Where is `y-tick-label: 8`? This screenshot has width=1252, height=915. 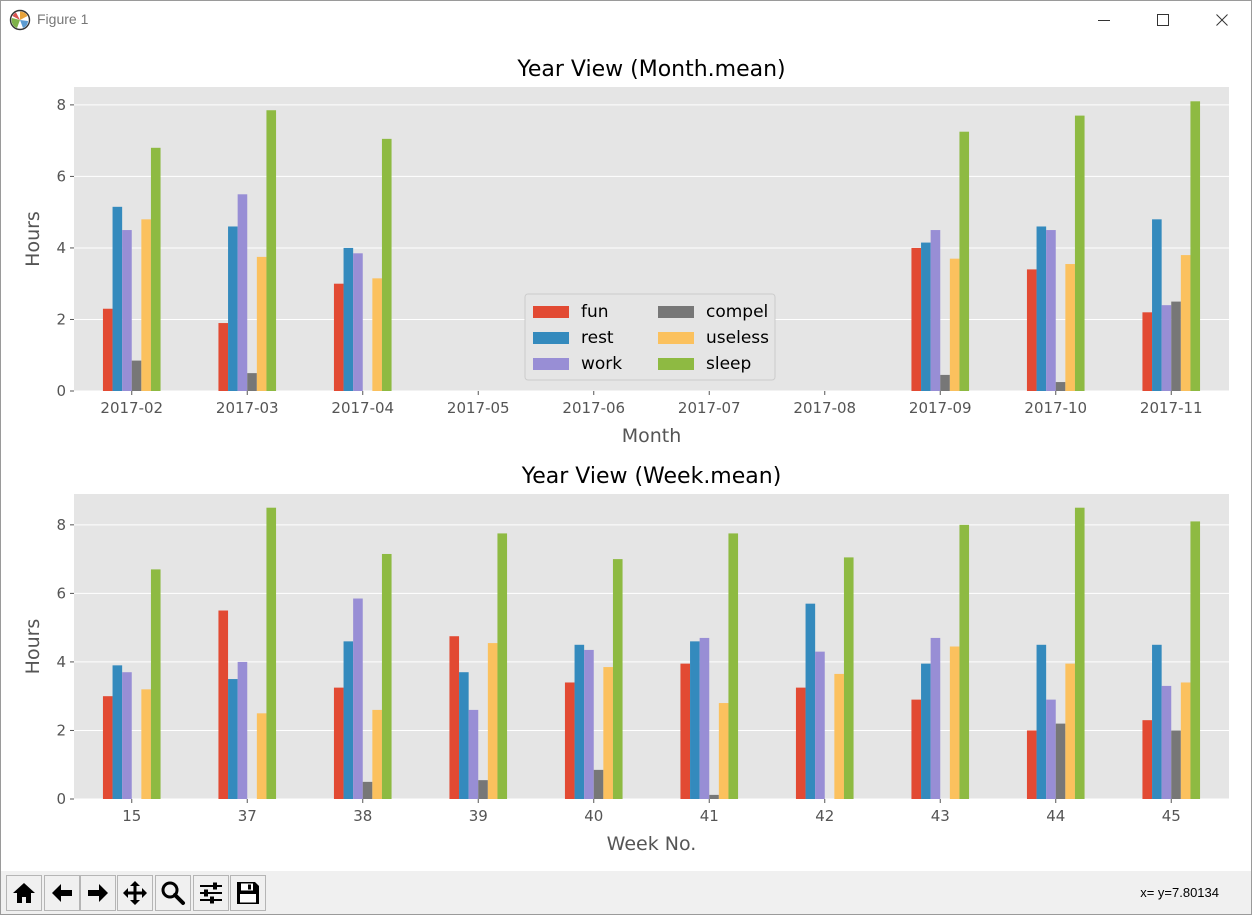 y-tick-label: 8 is located at coordinates (61, 525).